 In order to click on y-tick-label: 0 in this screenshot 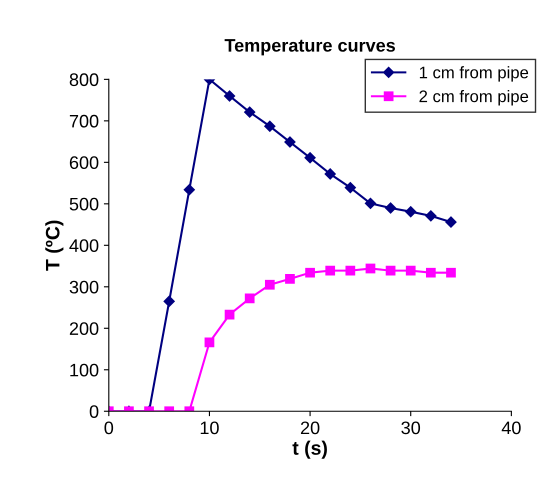, I will do `click(94, 411)`.